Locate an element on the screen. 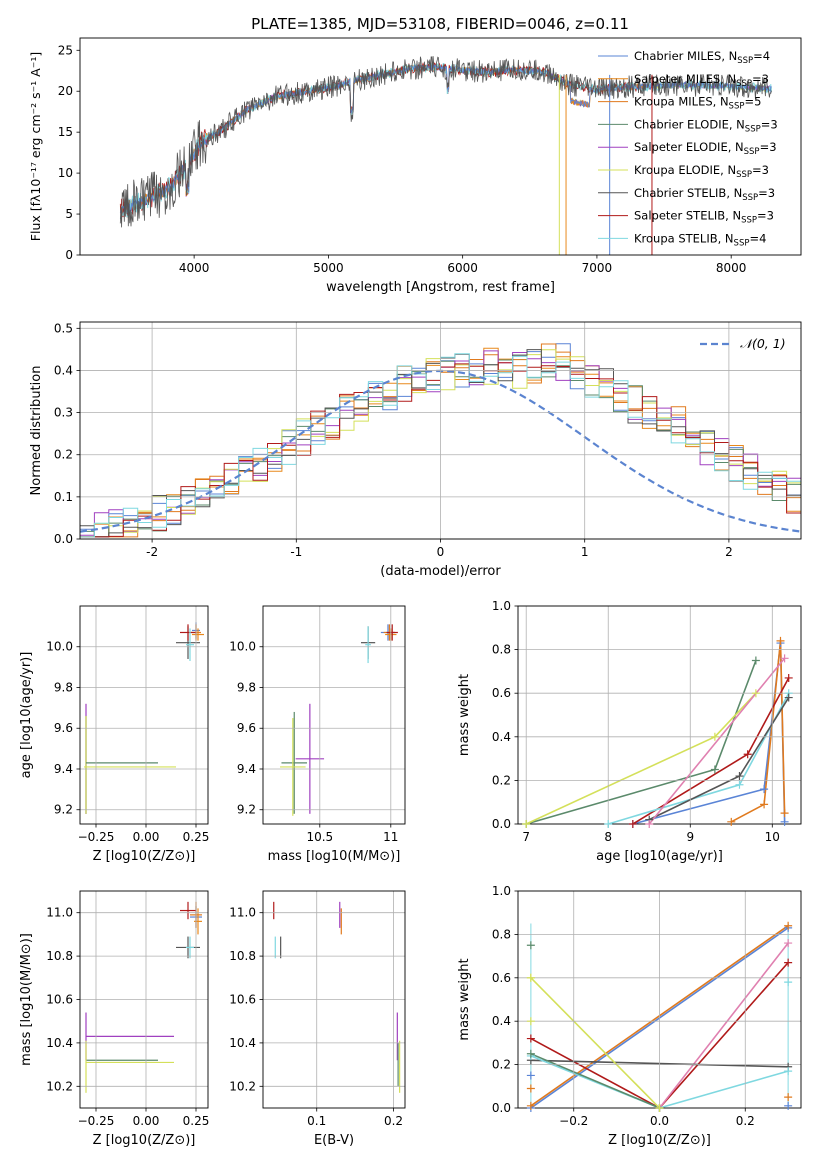  tick-label-x: 5000 is located at coordinates (328, 268).